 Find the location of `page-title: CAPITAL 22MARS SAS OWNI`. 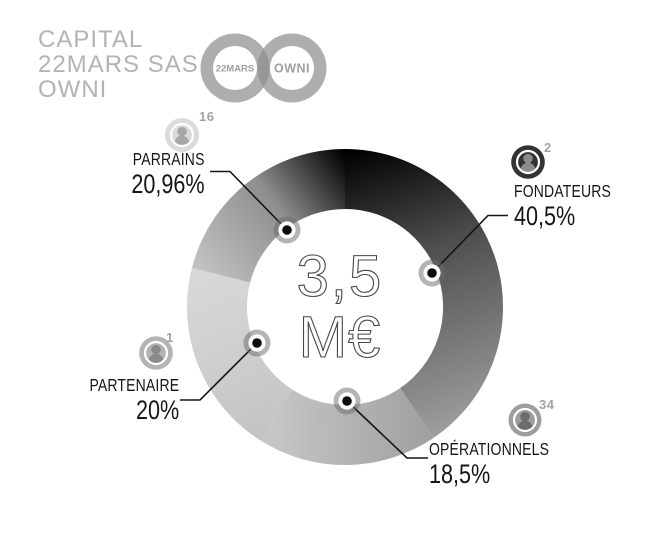

page-title: CAPITAL 22MARS SAS OWNI is located at coordinates (118, 64).